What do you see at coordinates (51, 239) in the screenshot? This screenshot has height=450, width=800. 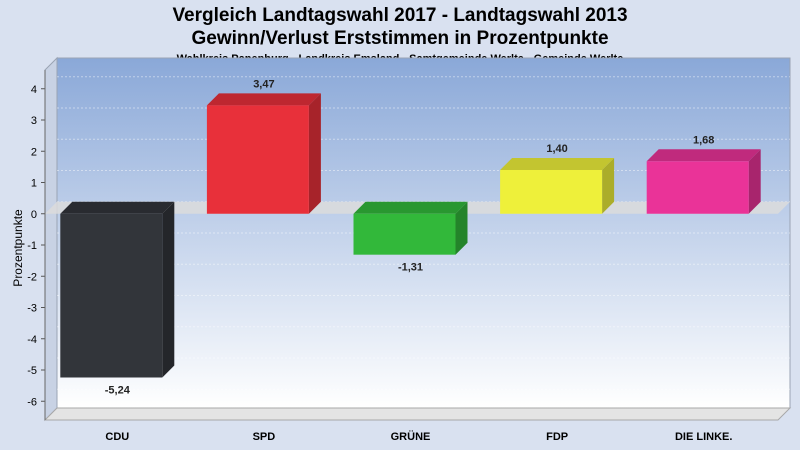 I see `plot-left-wall` at bounding box center [51, 239].